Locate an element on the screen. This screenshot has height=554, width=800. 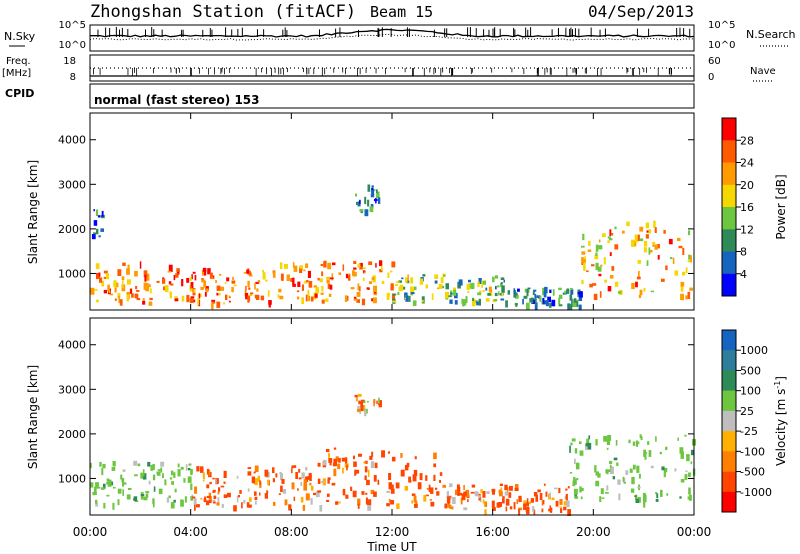
y-tick-label: 1000 is located at coordinates (72, 478).